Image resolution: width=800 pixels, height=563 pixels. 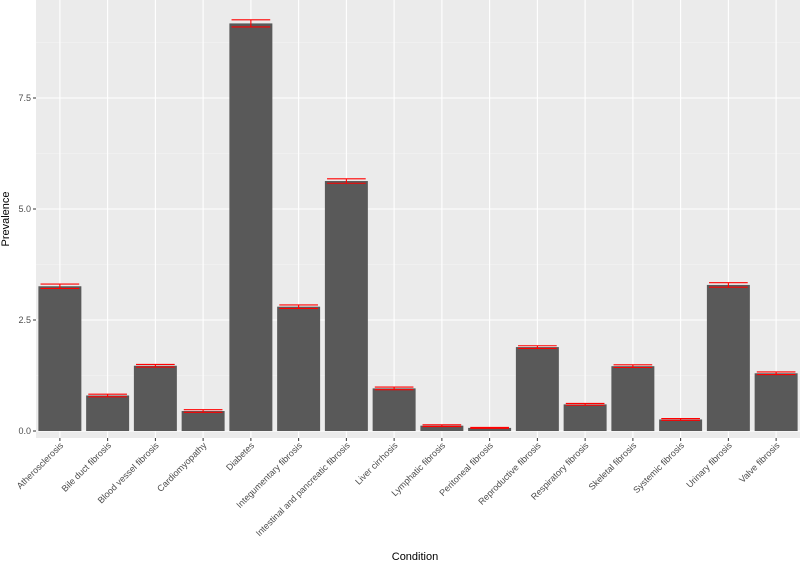 What do you see at coordinates (658, 467) in the screenshot?
I see `x-tick-label: Systemic fibrosis` at bounding box center [658, 467].